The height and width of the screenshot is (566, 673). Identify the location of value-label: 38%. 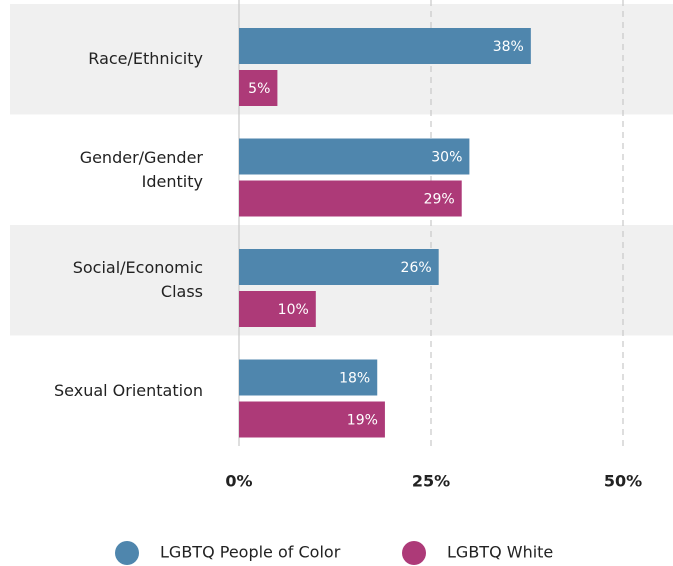
(508, 47).